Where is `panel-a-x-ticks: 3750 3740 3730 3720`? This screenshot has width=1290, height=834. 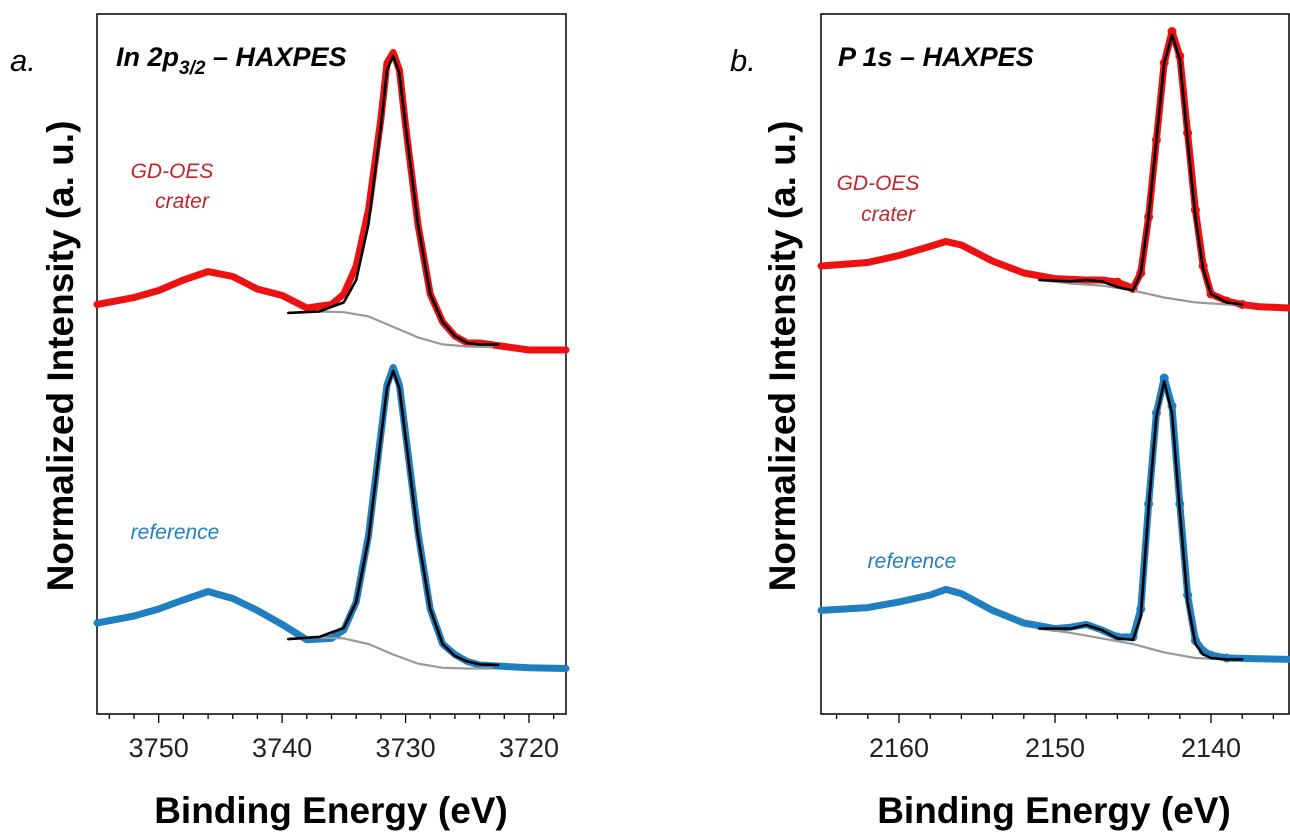
panel-a-x-ticks: 3750 3740 3730 3720 is located at coordinates (333, 738).